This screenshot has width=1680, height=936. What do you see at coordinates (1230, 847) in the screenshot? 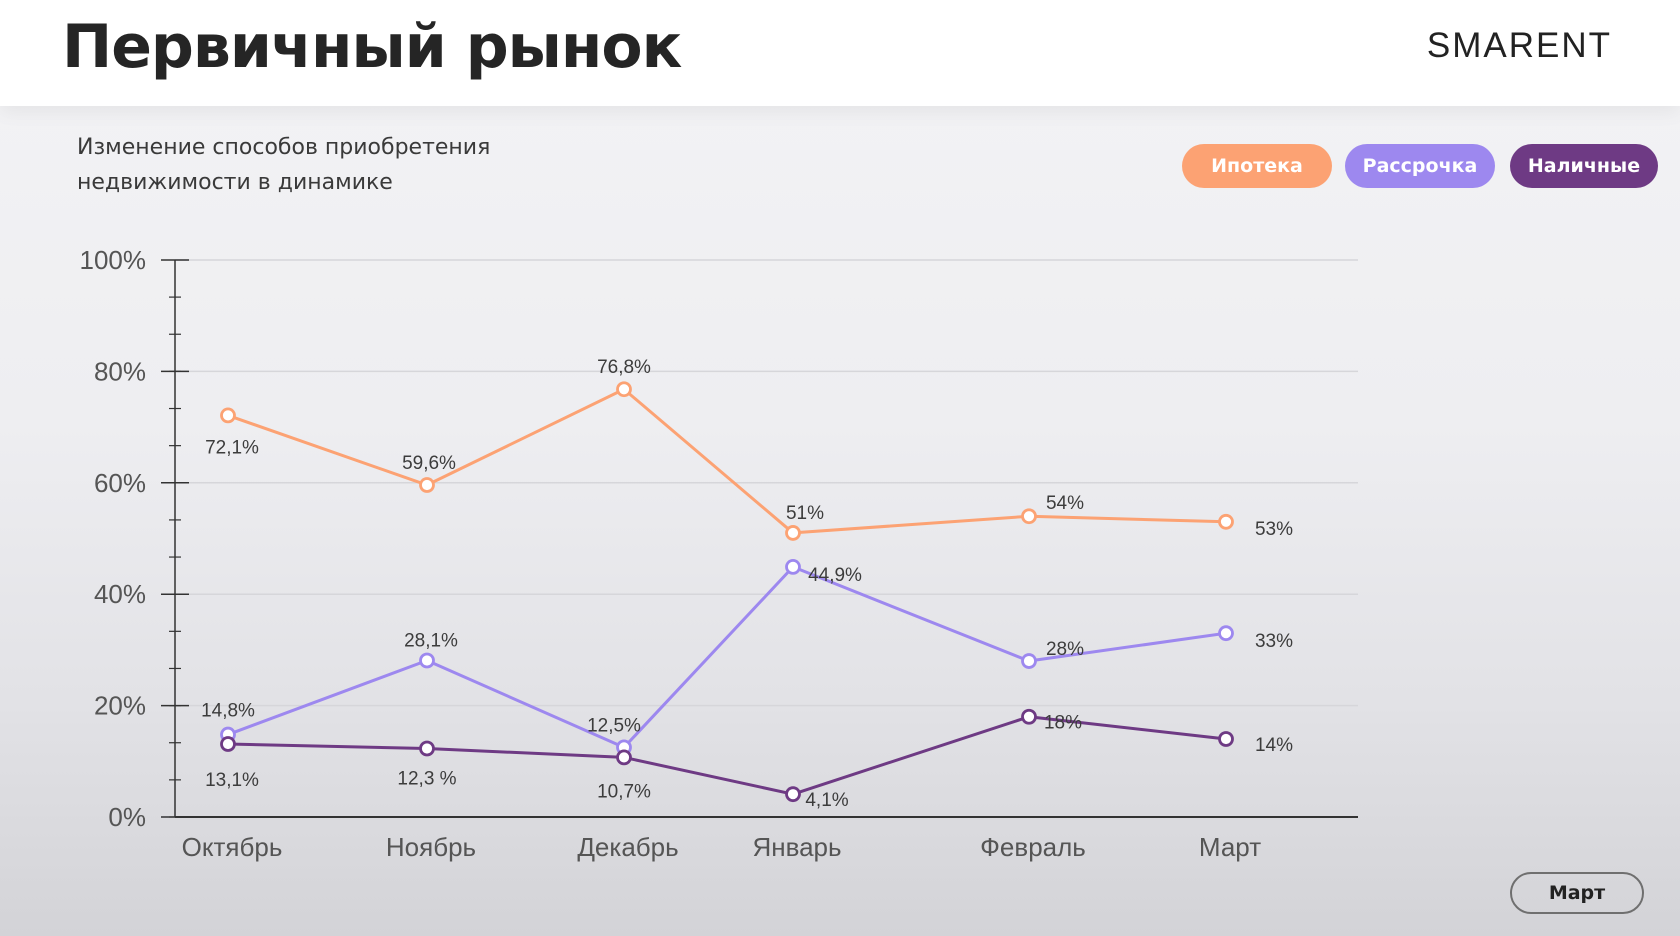
I see `x-tick-label: Март` at bounding box center [1230, 847].